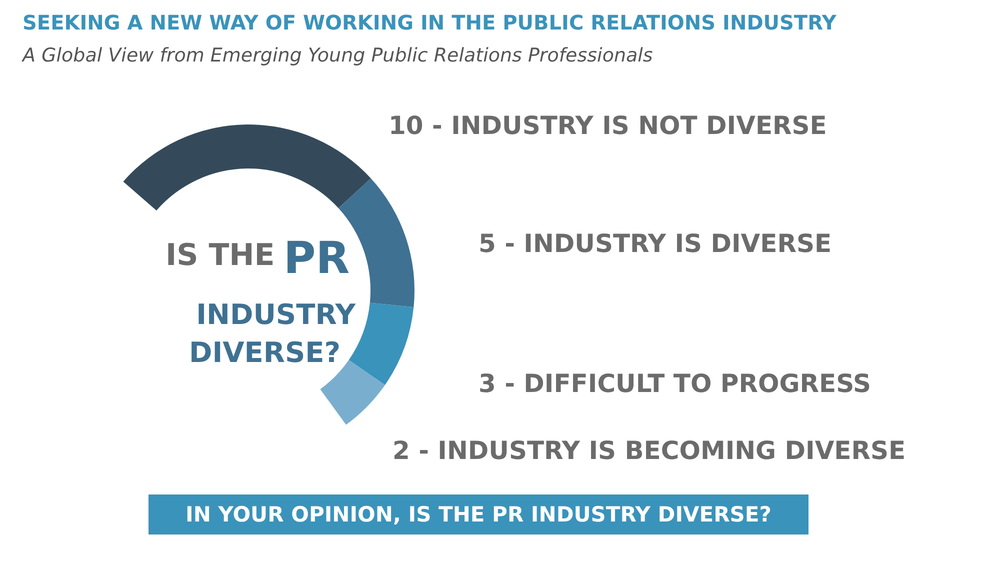  I want to click on chart-title: SEEKING A NEW WAY OF WORKING IN THE PUBLIC RELATIONS INDUSTRY, so click(429, 22).